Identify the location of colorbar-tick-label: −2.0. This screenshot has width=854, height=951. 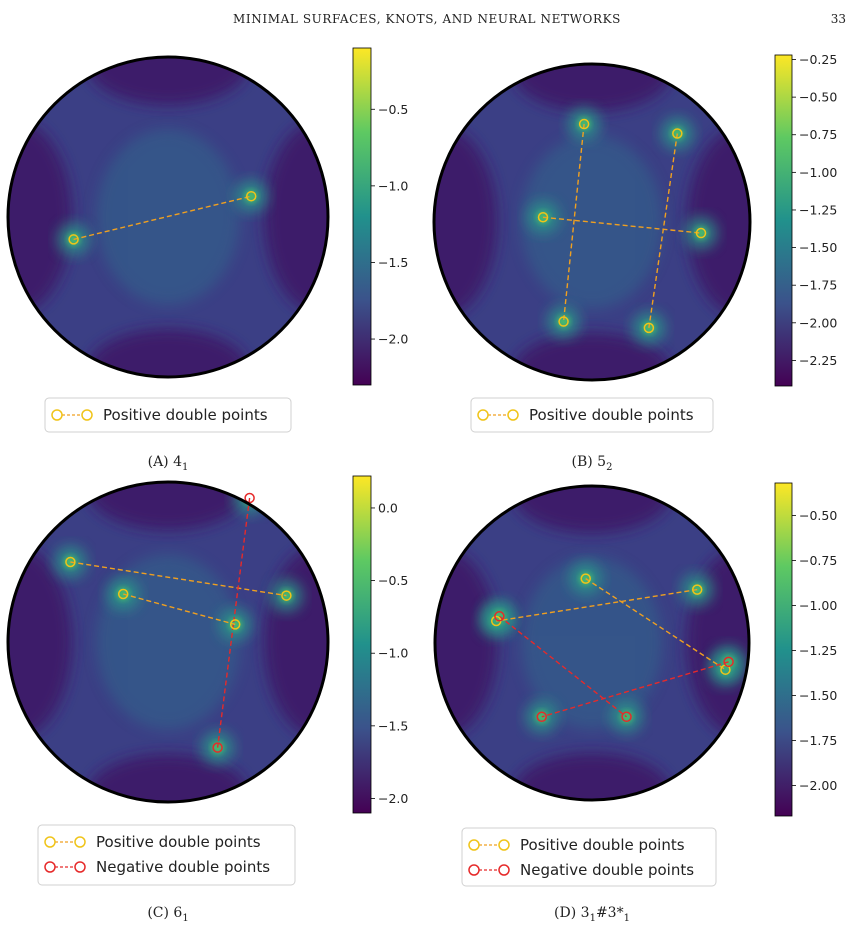
(393, 339).